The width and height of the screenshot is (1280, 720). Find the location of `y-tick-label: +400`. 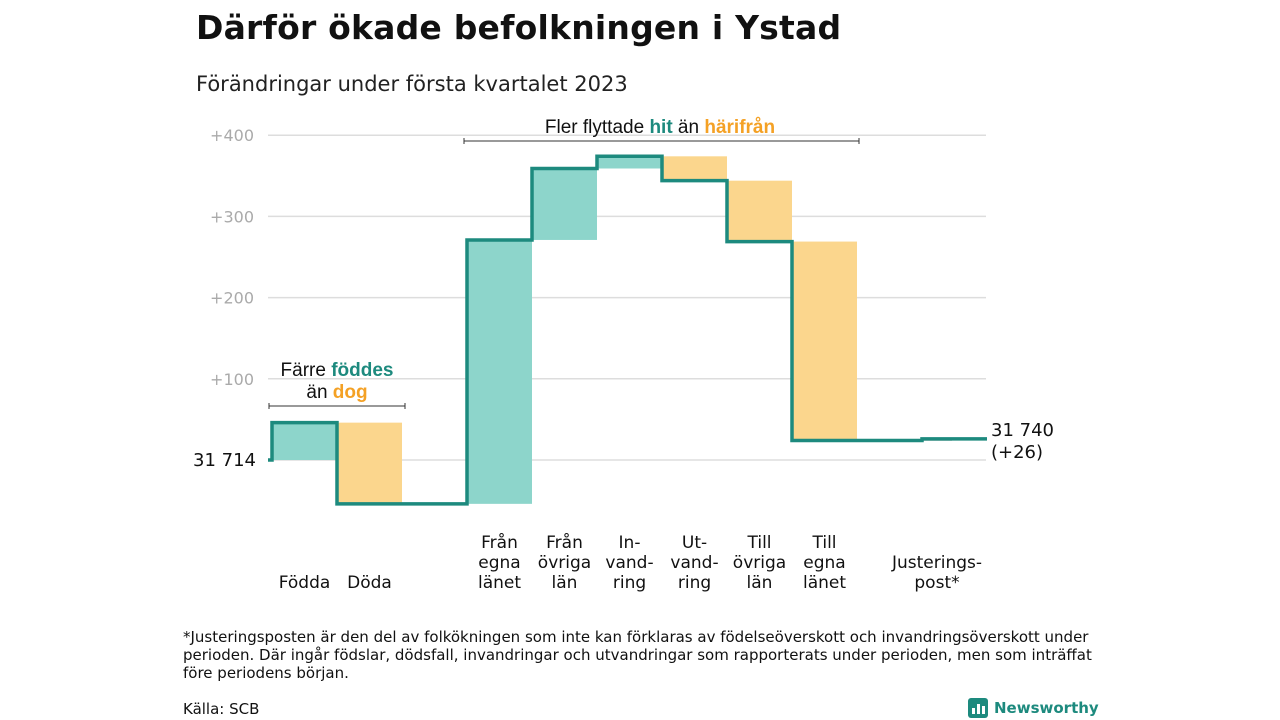

y-tick-label: +400 is located at coordinates (232, 135).